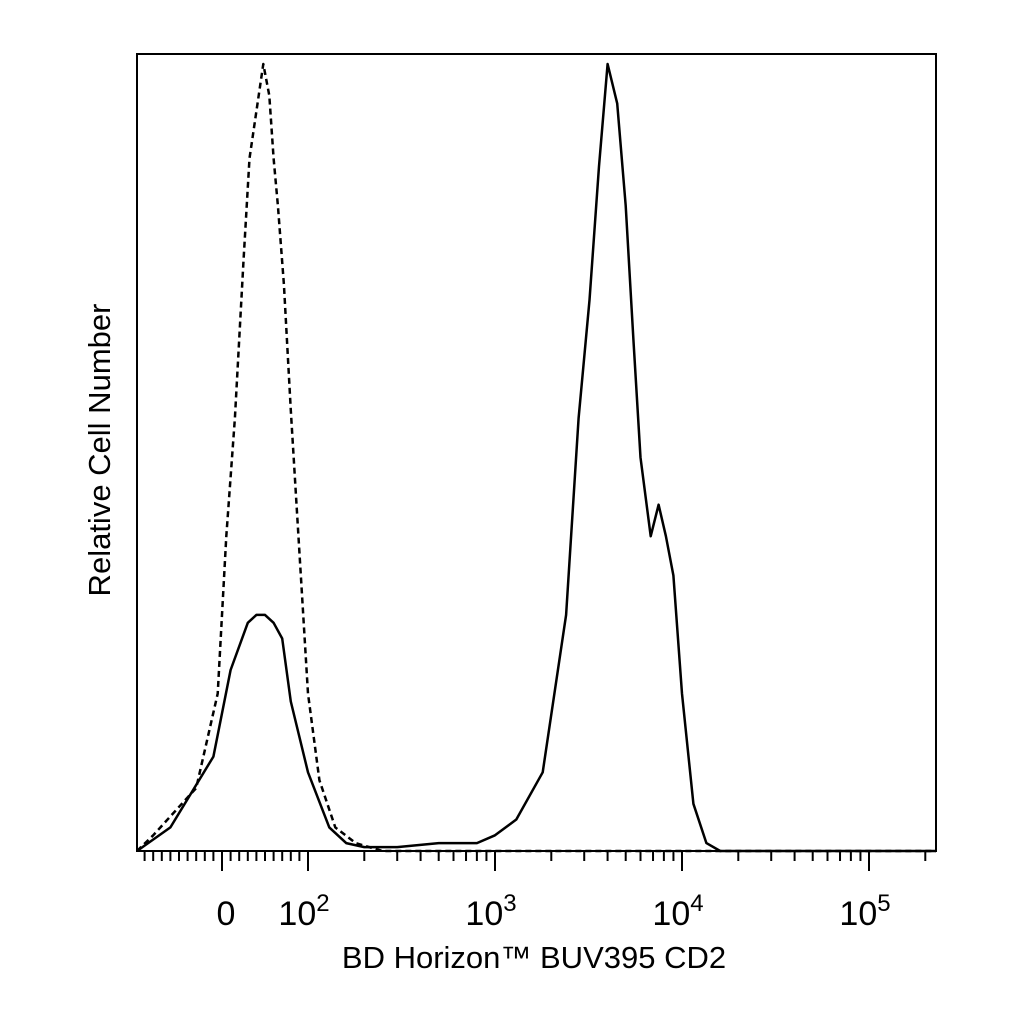  Describe the element at coordinates (864, 911) in the screenshot. I see `x-tick-label: 10⁵` at that location.